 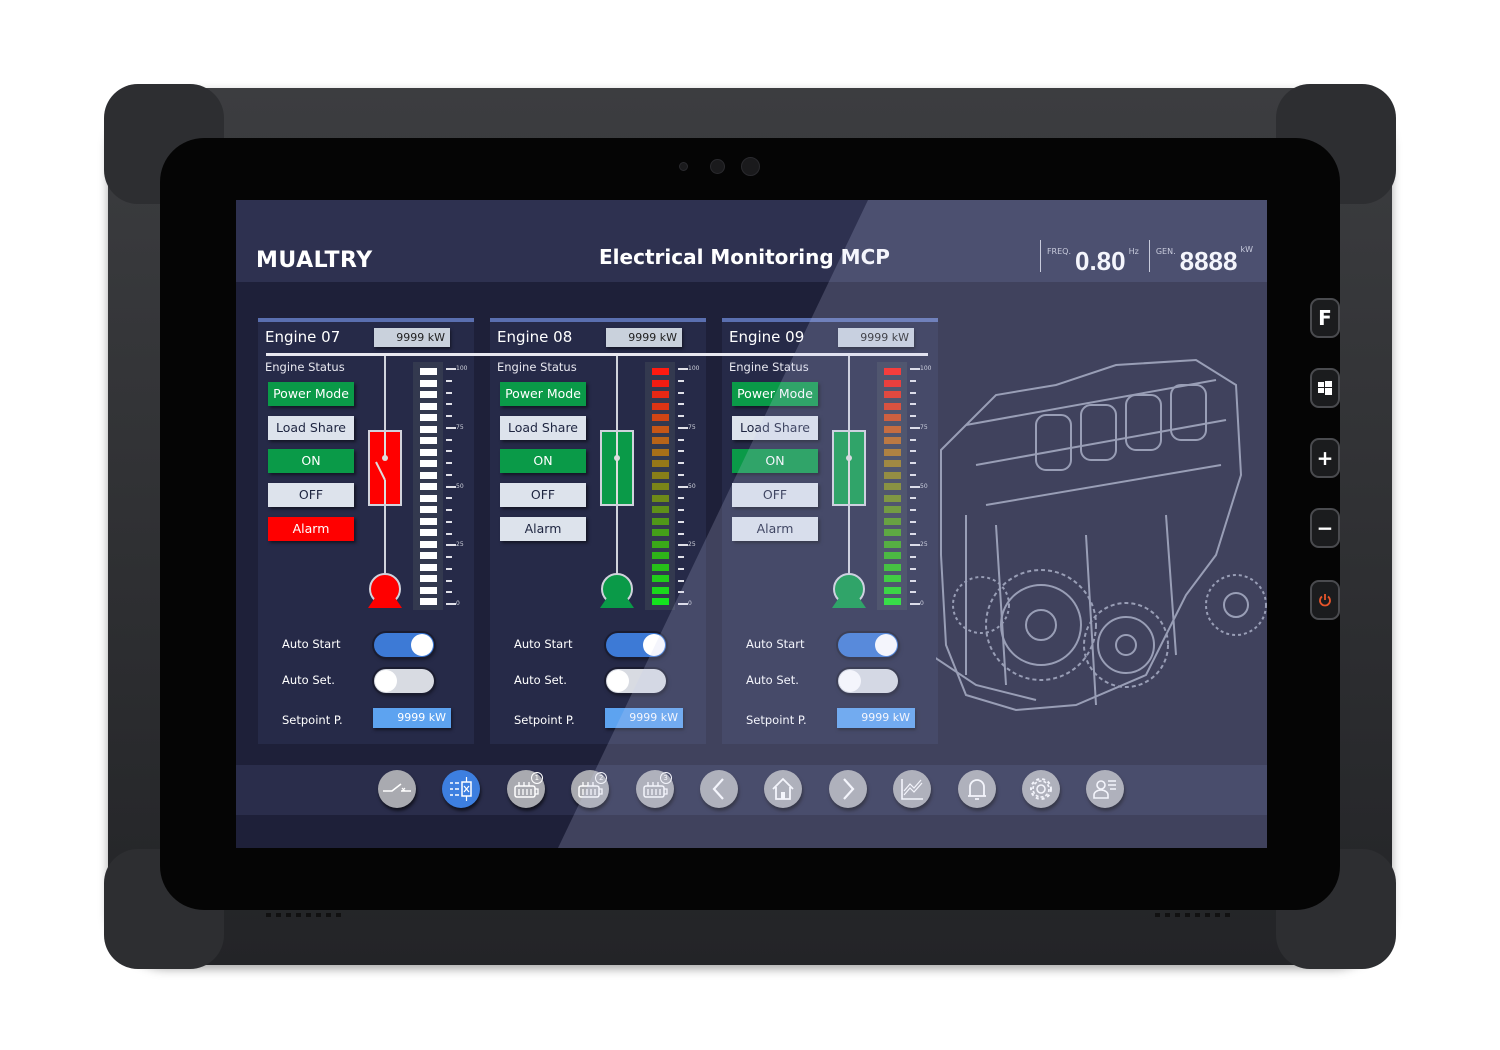 I want to click on nav-button-breaker, so click(x=397, y=789).